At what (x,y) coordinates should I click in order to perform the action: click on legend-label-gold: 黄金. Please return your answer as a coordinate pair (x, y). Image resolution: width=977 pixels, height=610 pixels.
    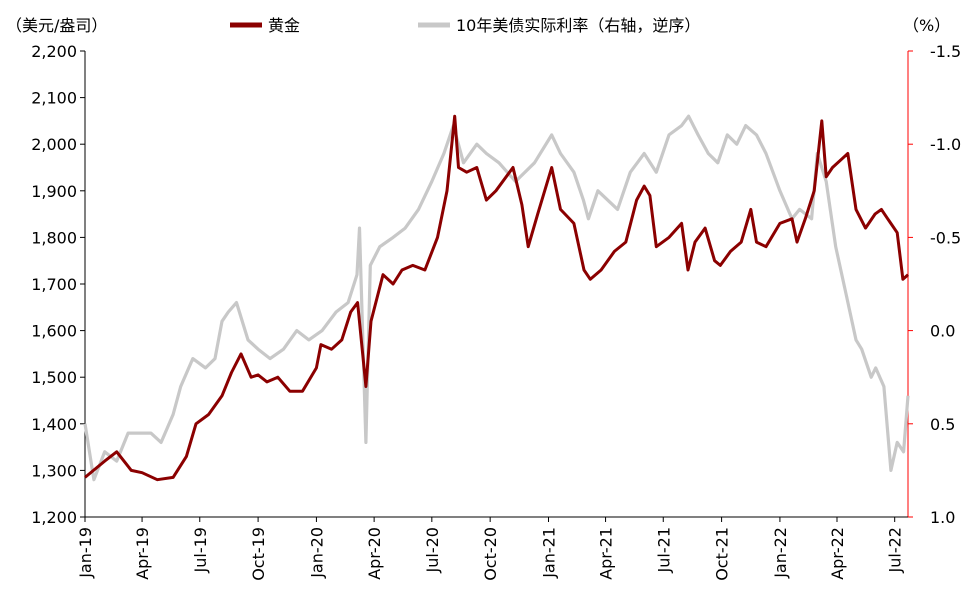
    Looking at the image, I should click on (284, 25).